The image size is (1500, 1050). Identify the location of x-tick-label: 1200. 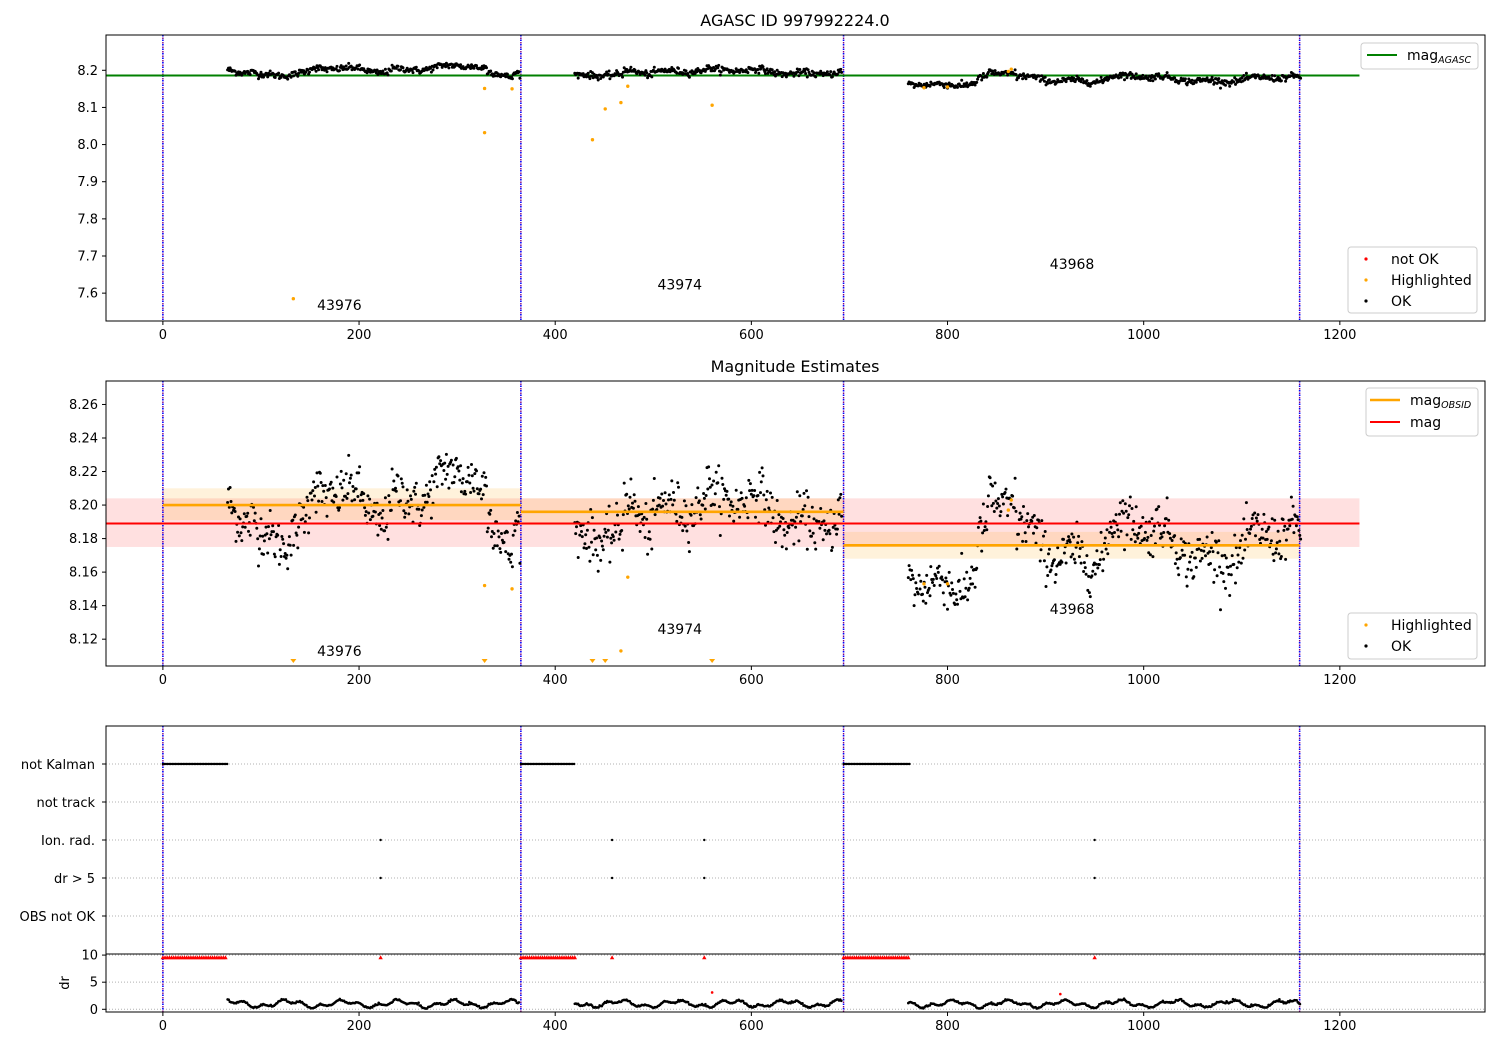
(1339, 335).